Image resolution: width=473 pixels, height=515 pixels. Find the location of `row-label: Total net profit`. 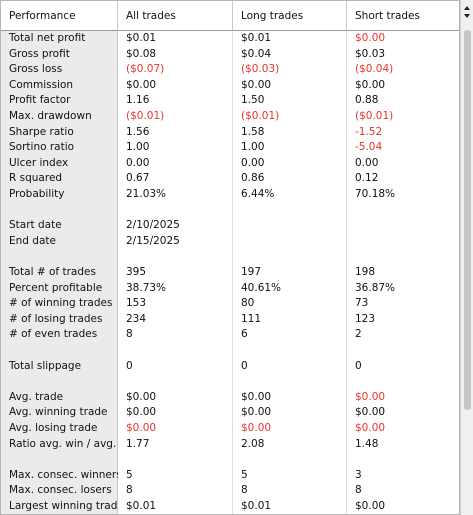

row-label: Total net profit is located at coordinates (47, 38).